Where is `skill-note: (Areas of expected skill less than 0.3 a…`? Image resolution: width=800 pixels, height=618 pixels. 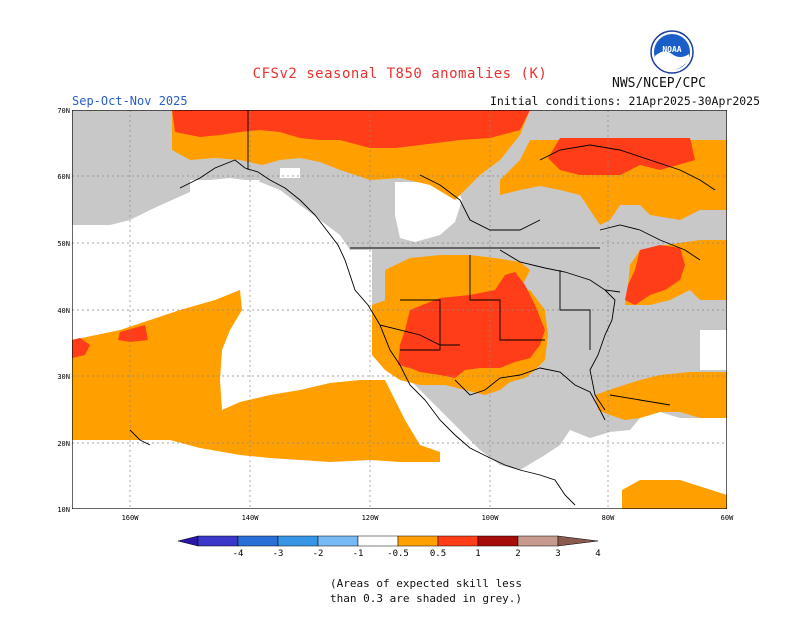 skill-note: (Areas of expected skill less than 0.3 a… is located at coordinates (430, 591).